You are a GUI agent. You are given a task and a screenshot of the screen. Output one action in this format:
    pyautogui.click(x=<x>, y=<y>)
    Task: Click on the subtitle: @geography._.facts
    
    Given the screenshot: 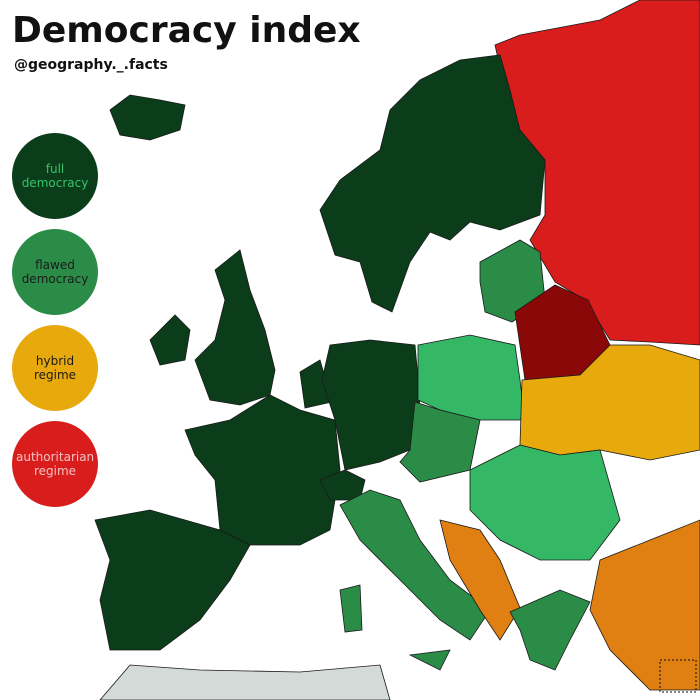 What is the action you would take?
    pyautogui.click(x=91, y=65)
    